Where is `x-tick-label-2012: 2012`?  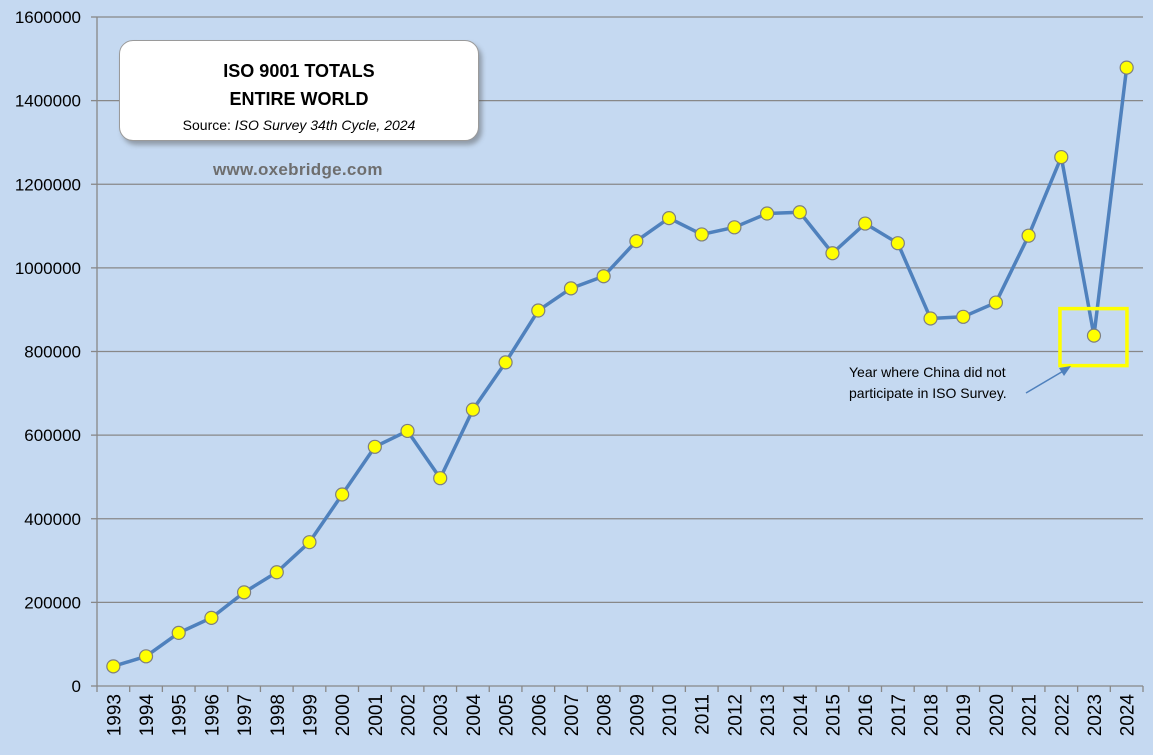
x-tick-label-2012: 2012 is located at coordinates (735, 715).